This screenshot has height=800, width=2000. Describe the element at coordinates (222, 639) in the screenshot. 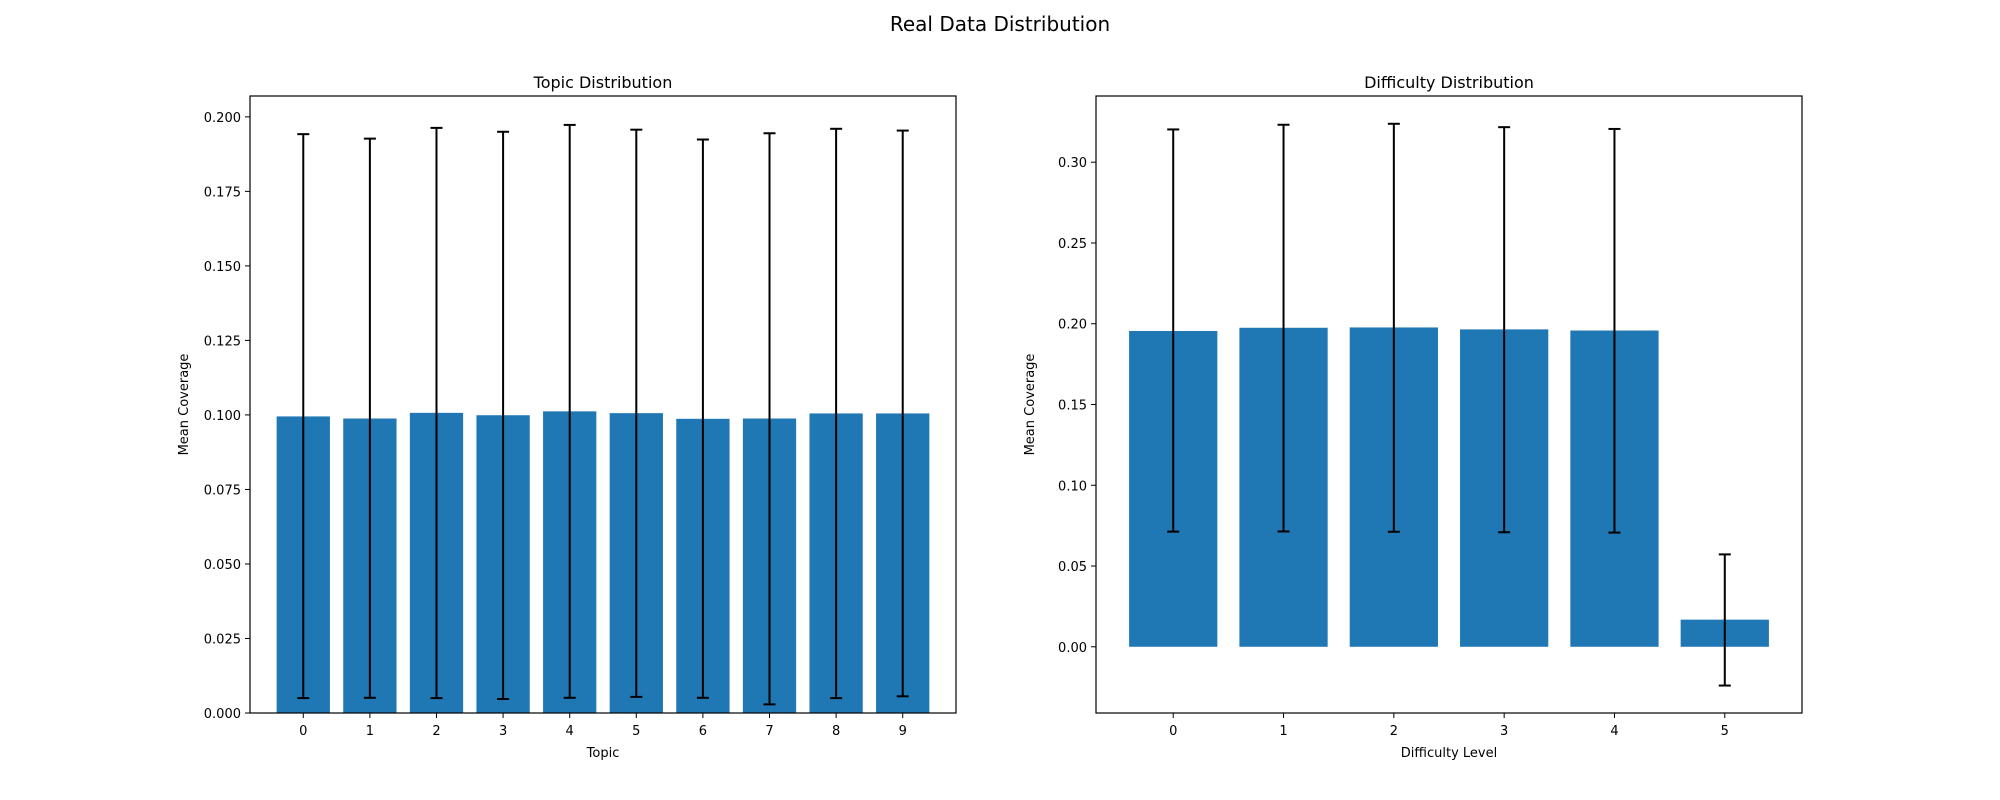

I see `y-tick-label: 0.025` at that location.